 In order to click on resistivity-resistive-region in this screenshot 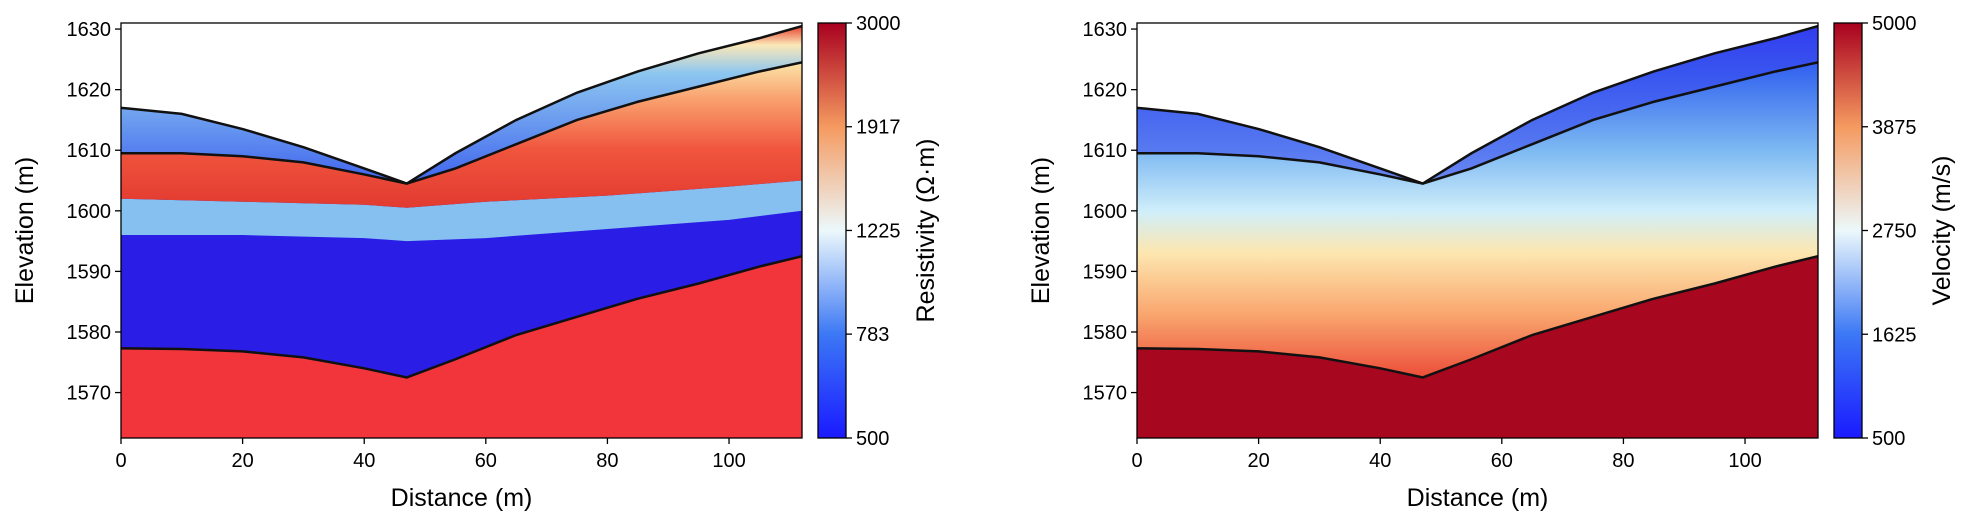, I will do `click(461, 135)`.